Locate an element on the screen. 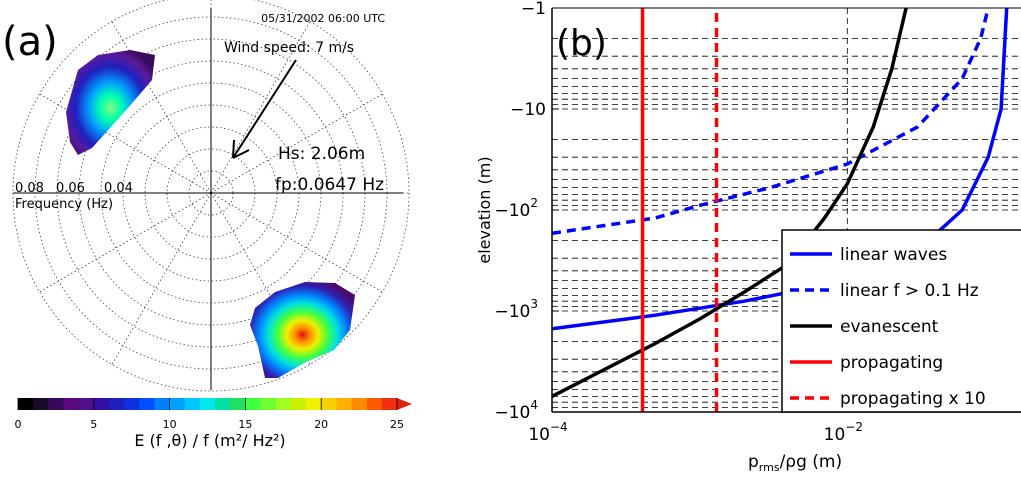 This screenshot has height=478, width=1021. hs-label: Hs: 2.06m is located at coordinates (321, 154).